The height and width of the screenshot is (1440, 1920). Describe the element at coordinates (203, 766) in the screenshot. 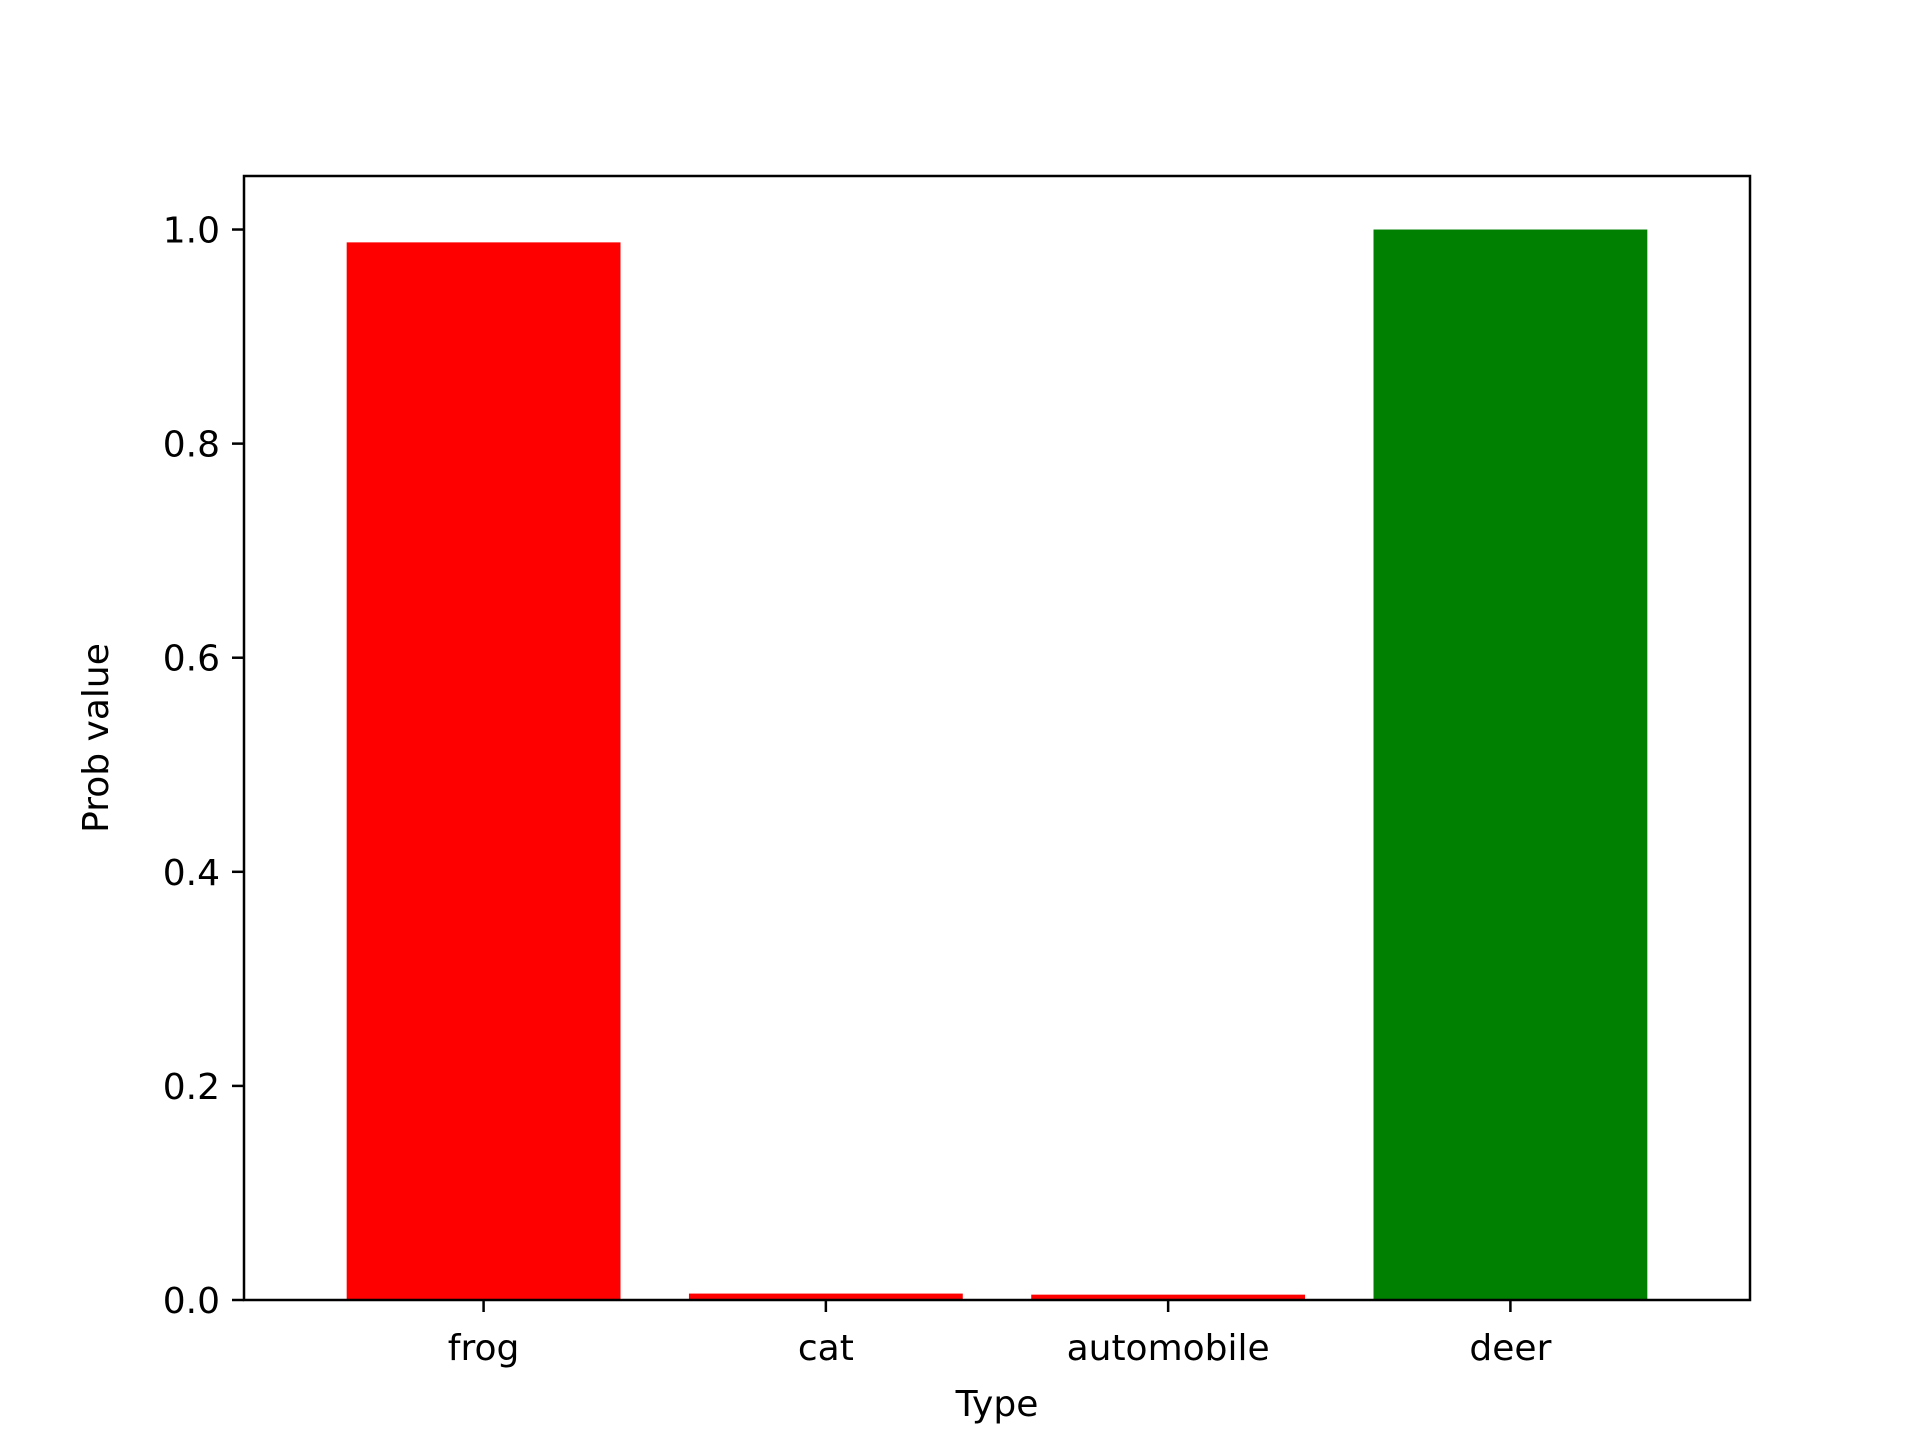

I see `y-axis-ticks: 0.0 0.2 0.4 0.6 0.8 1.0` at that location.